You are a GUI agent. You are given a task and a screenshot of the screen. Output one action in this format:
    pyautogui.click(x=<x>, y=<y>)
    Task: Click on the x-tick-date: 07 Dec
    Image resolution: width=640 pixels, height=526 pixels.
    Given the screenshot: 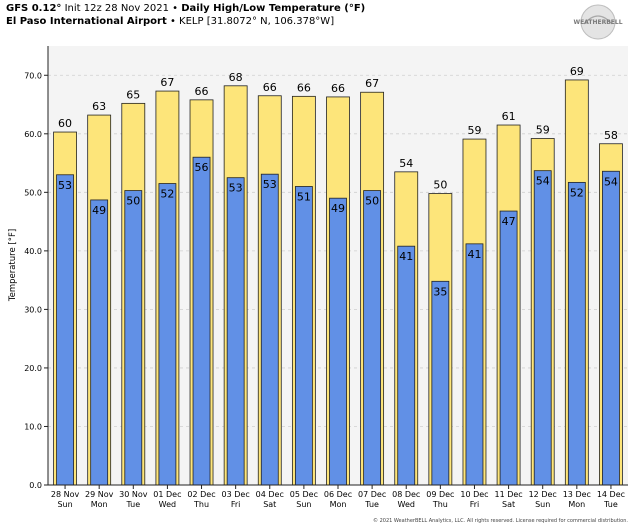 What is the action you would take?
    pyautogui.click(x=372, y=494)
    